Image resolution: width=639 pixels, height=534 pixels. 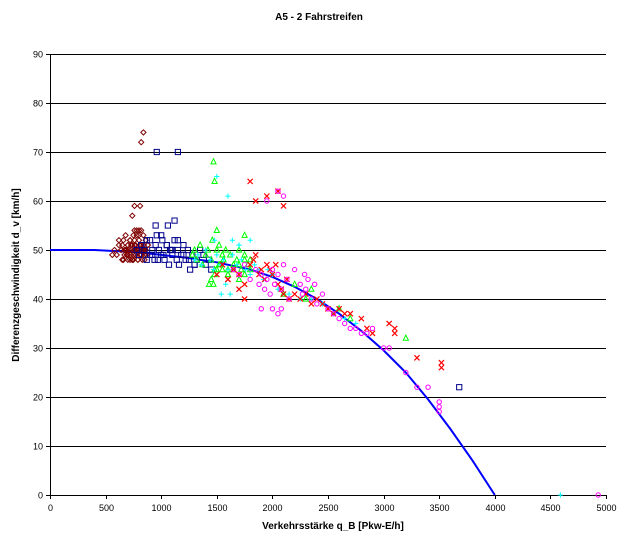 I want to click on y-tick-label-30: 30, so click(x=38, y=349).